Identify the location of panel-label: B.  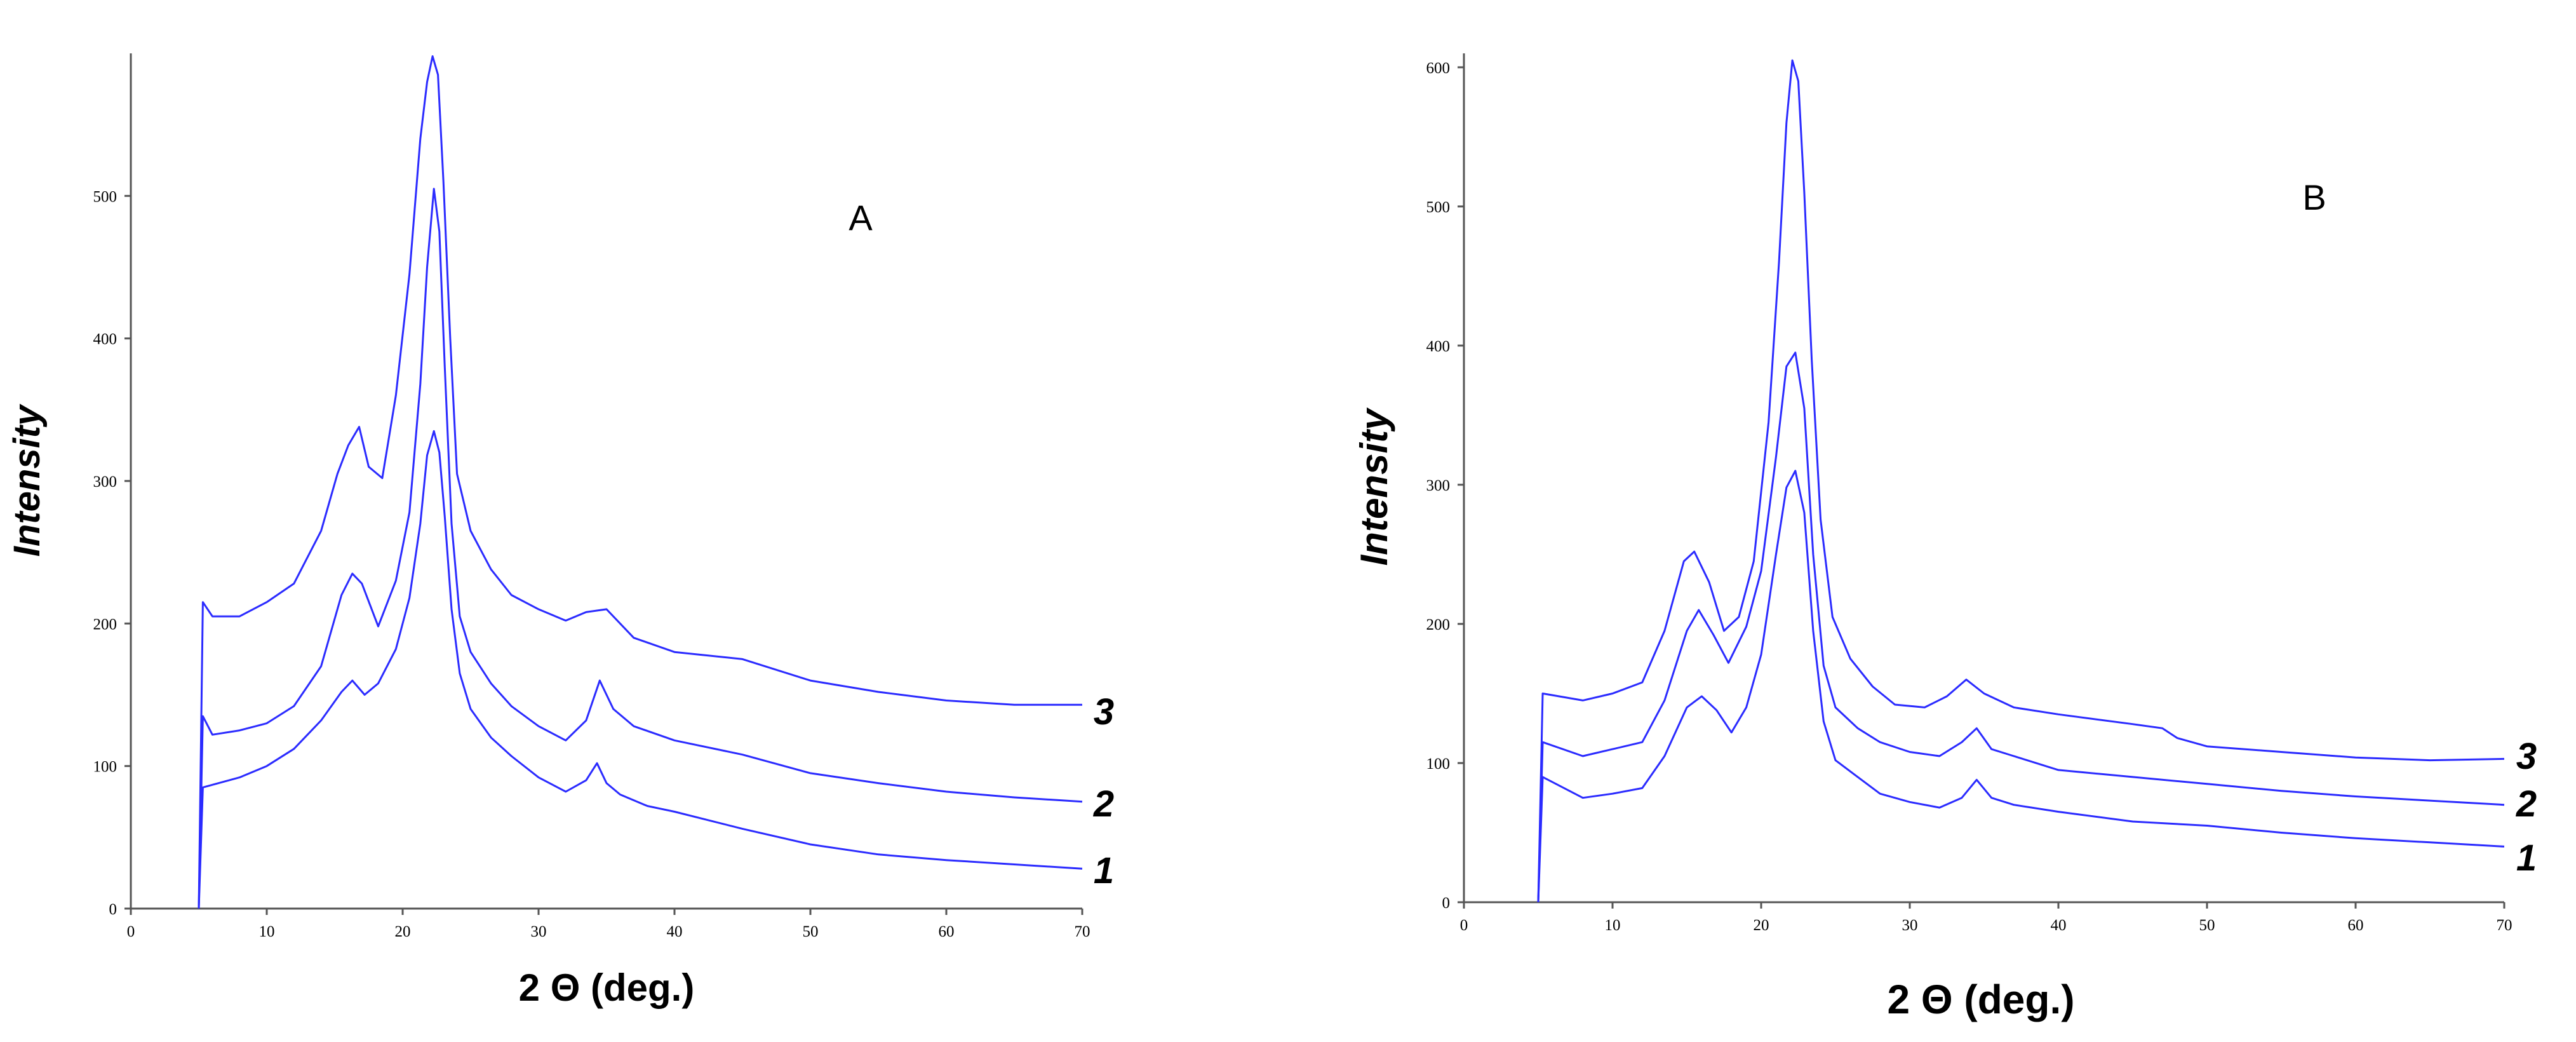
(2314, 197).